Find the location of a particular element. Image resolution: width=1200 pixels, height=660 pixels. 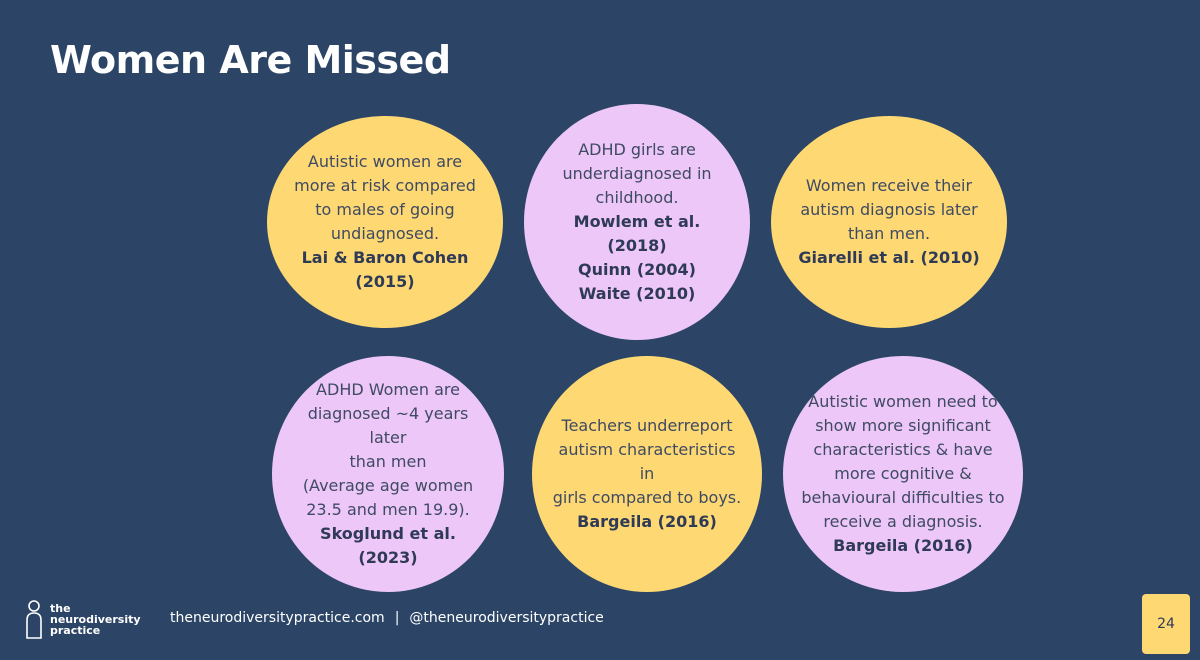

logo-line: neurodiversity is located at coordinates (95, 619).